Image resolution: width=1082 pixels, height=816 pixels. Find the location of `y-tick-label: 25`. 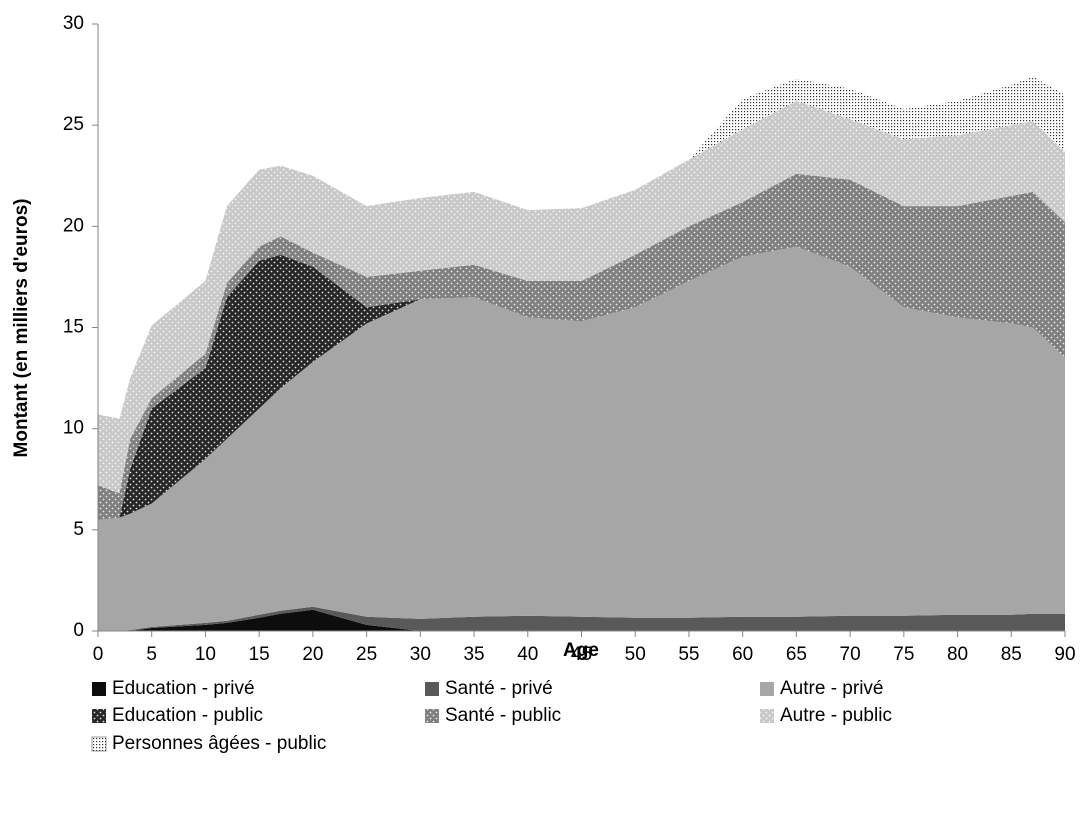

y-tick-label: 25 is located at coordinates (73, 124).